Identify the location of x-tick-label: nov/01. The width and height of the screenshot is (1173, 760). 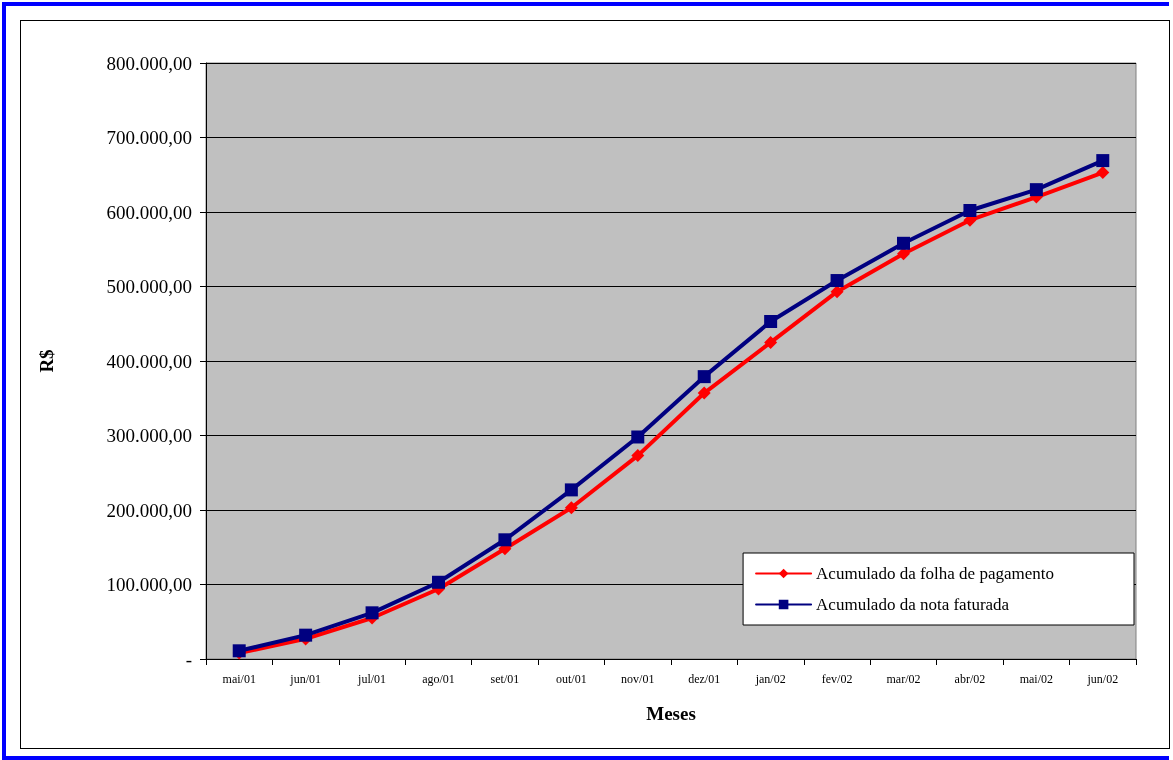
(638, 679).